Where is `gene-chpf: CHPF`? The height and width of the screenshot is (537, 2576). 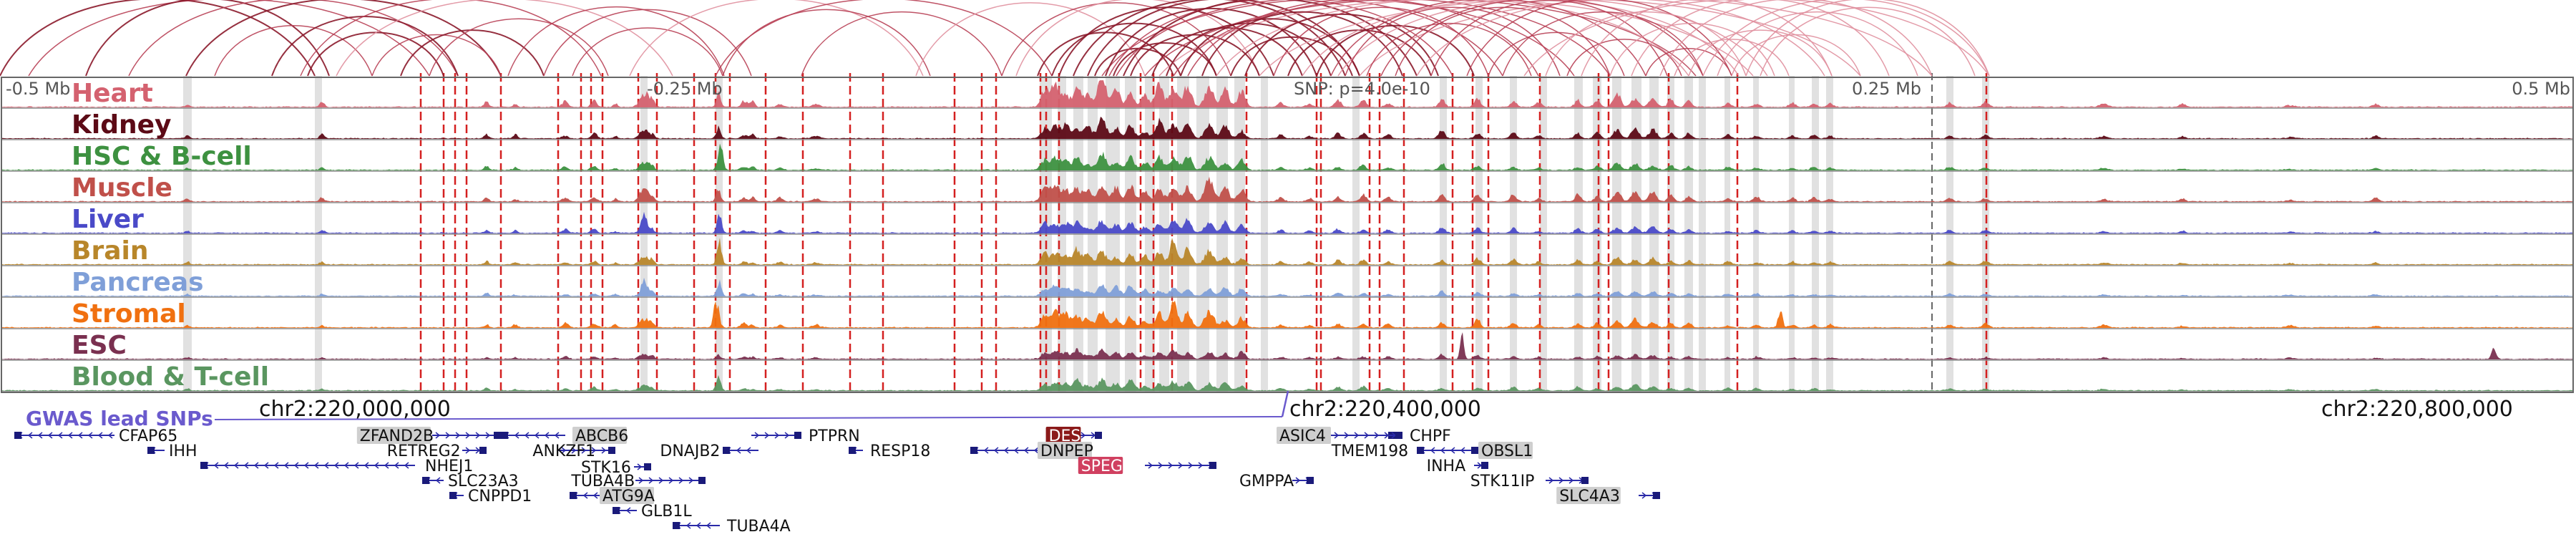
gene-chpf: CHPF is located at coordinates (1419, 436).